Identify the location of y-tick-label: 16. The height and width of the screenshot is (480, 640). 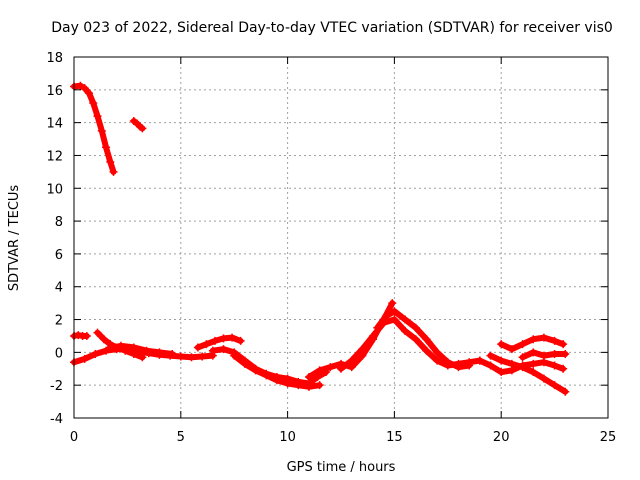
(54, 91).